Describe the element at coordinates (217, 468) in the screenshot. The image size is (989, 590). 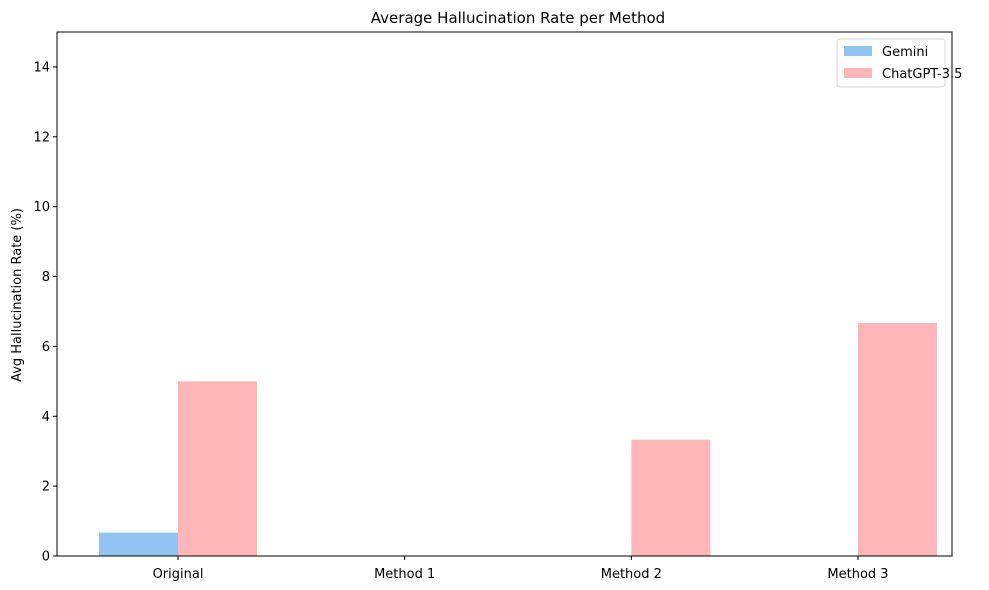
I see `bar-chatgpt-3-5-original` at that location.